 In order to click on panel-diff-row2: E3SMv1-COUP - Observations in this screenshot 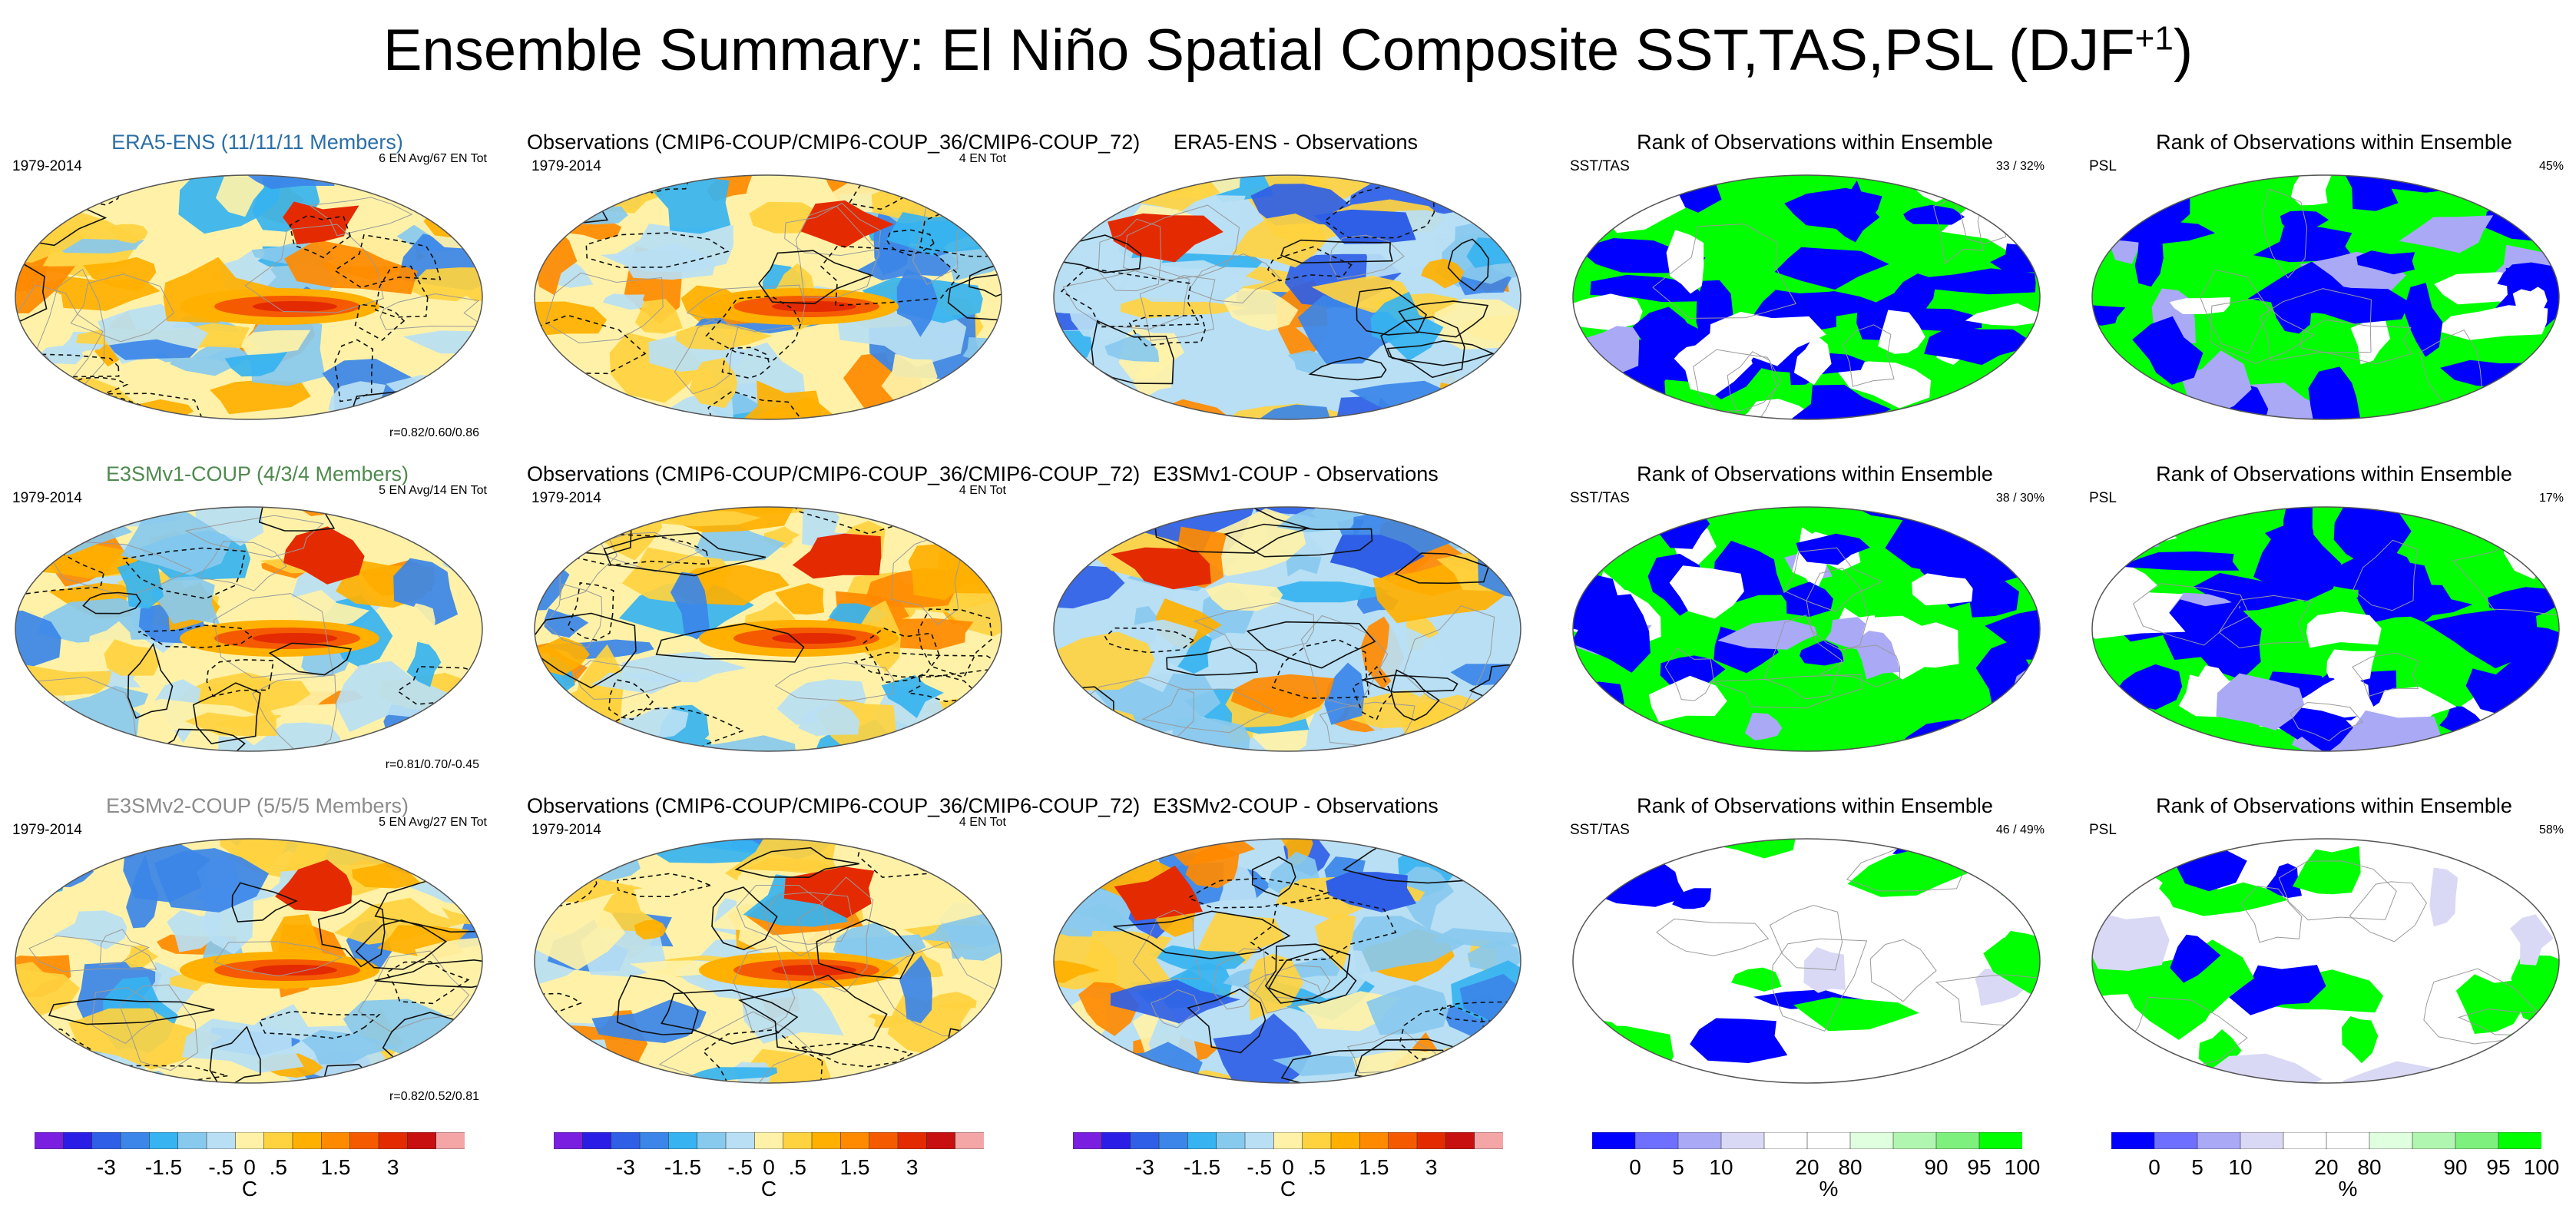, I will do `click(1295, 623)`.